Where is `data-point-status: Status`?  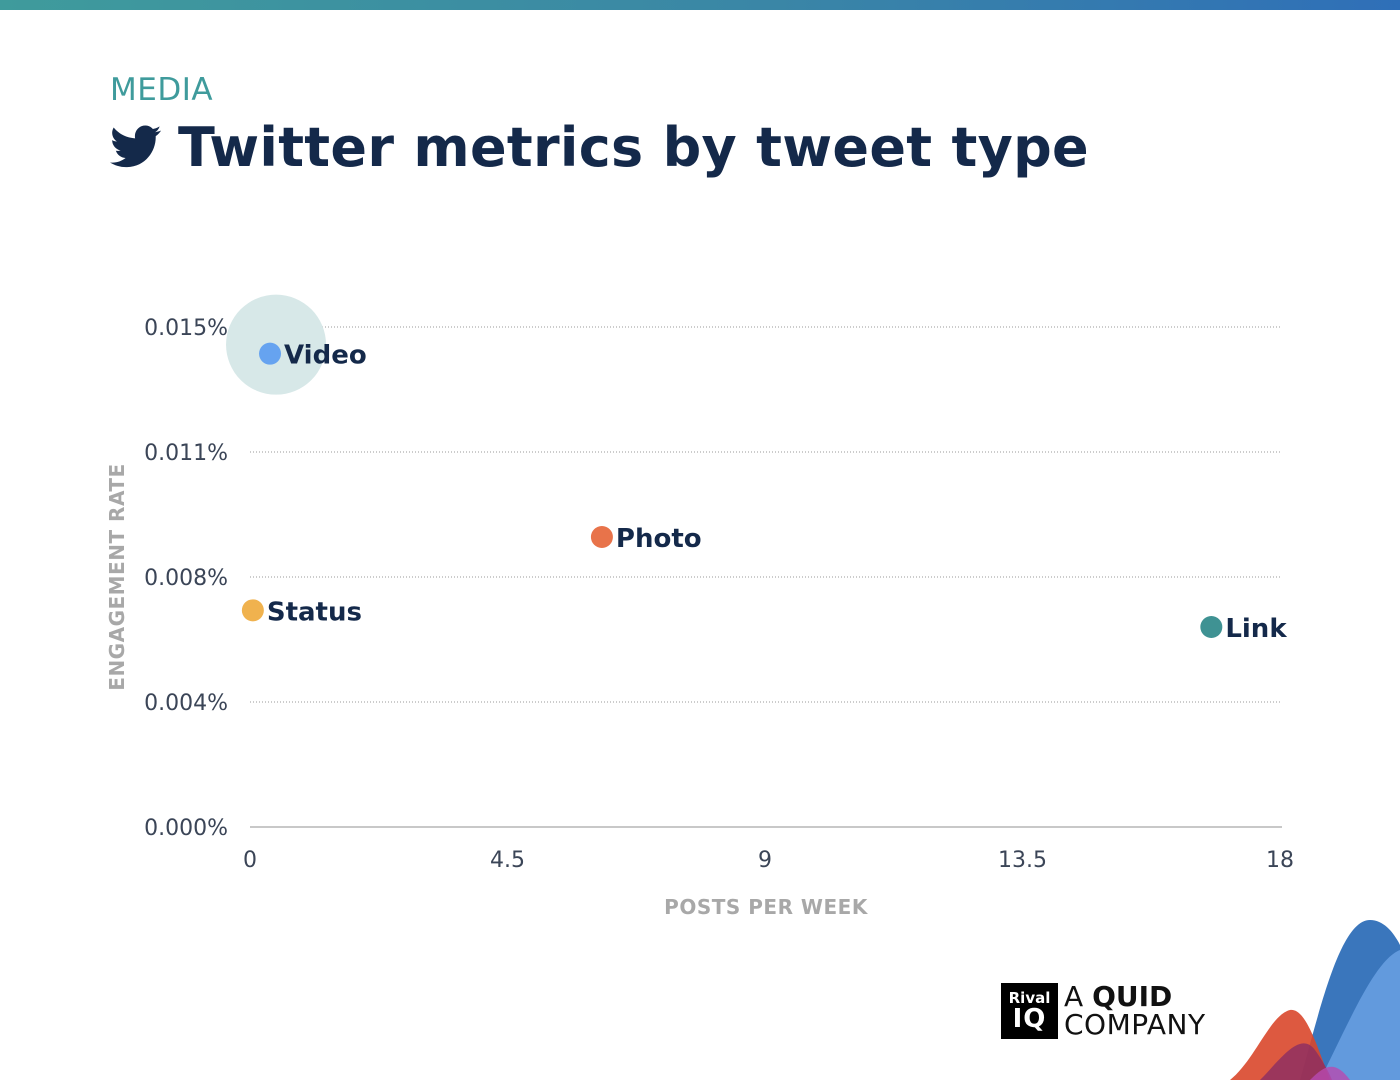
data-point-status: Status is located at coordinates (301, 612).